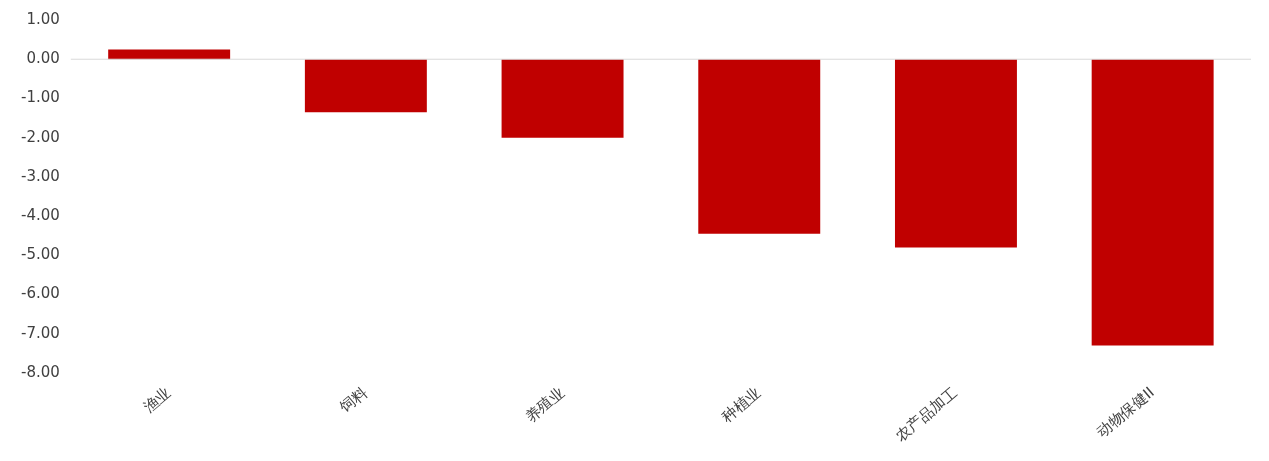 Image resolution: width=1269 pixels, height=461 pixels. What do you see at coordinates (40, 97) in the screenshot?
I see `y-tick-label: -1.00` at bounding box center [40, 97].